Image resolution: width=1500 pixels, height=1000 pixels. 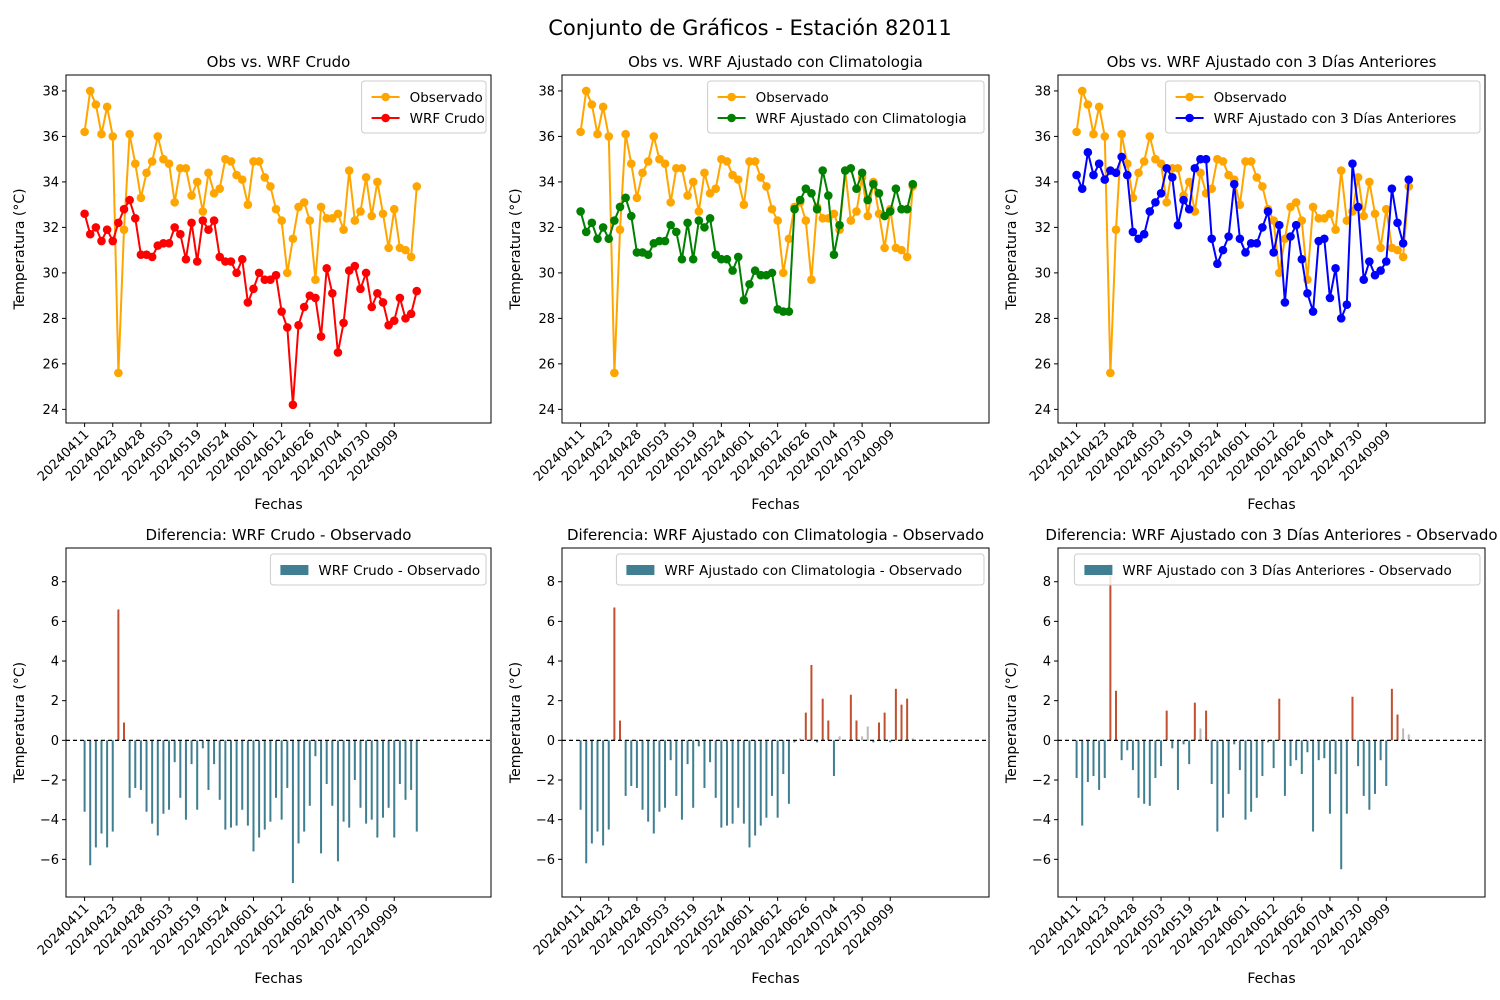 I want to click on y-tick-label: 24, so click(x=1042, y=410).